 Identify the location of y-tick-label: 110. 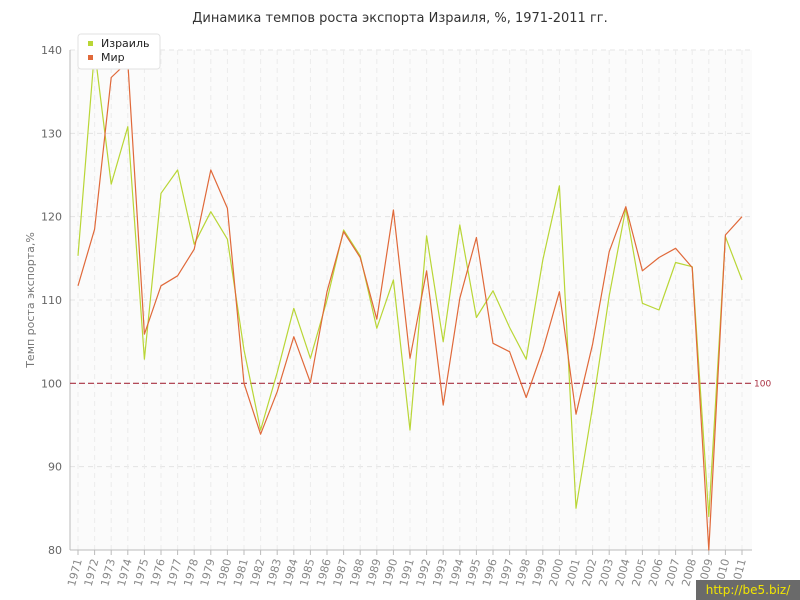
(51, 300).